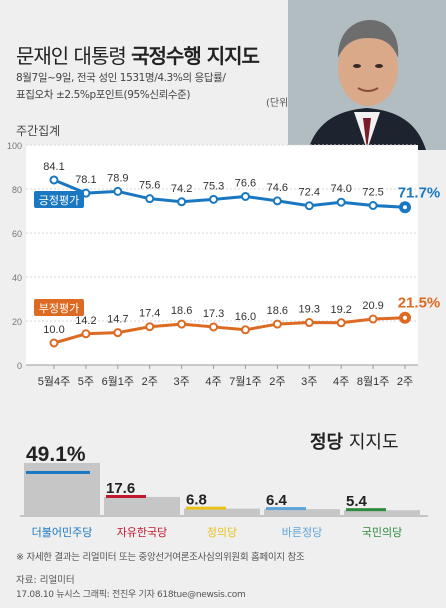 The height and width of the screenshot is (608, 446). What do you see at coordinates (277, 188) in the screenshot?
I see `data-label: 74.6` at bounding box center [277, 188].